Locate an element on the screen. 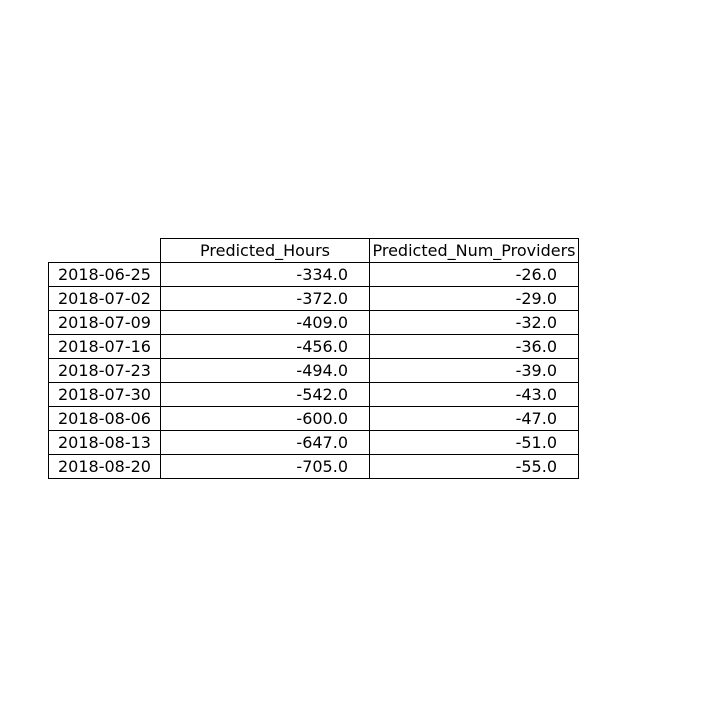 The image size is (720, 720). table-cell: -32.0 is located at coordinates (474, 322).